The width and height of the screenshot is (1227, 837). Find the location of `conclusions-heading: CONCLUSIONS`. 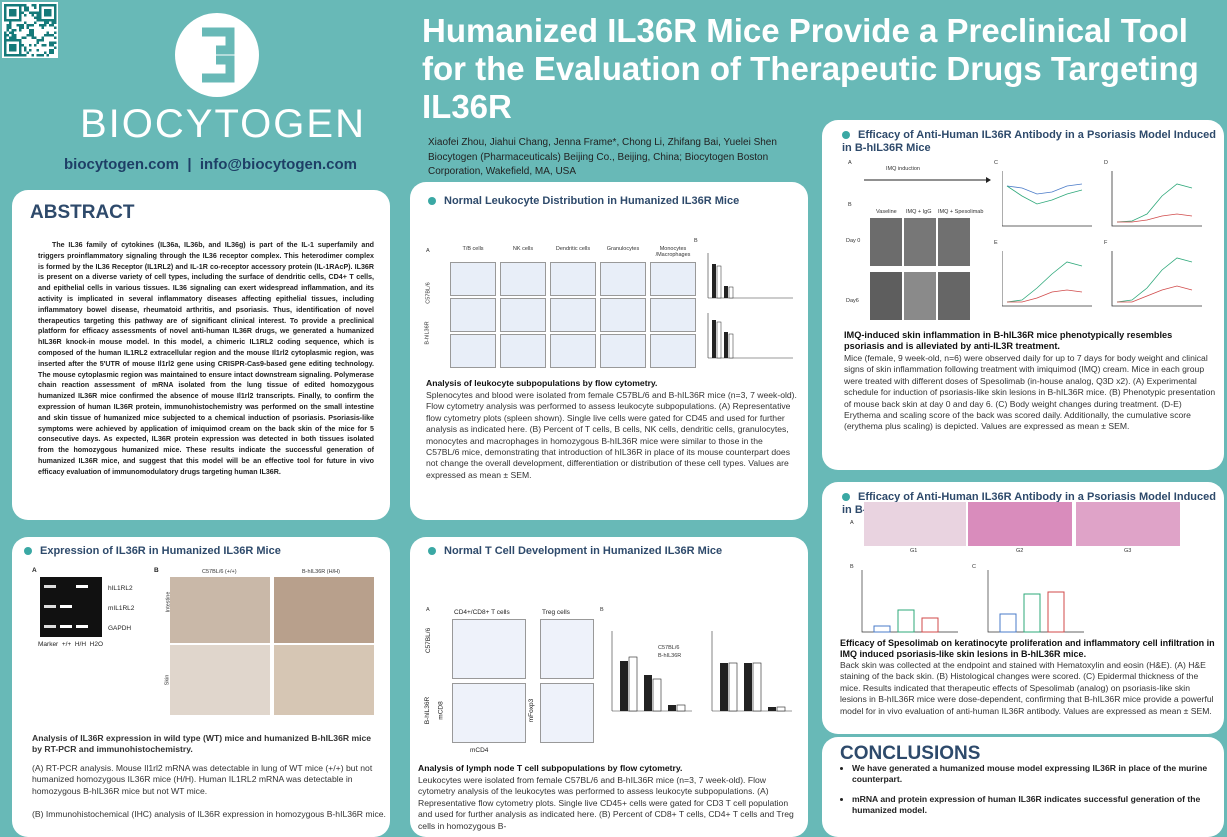

conclusions-heading: CONCLUSIONS is located at coordinates (910, 753).